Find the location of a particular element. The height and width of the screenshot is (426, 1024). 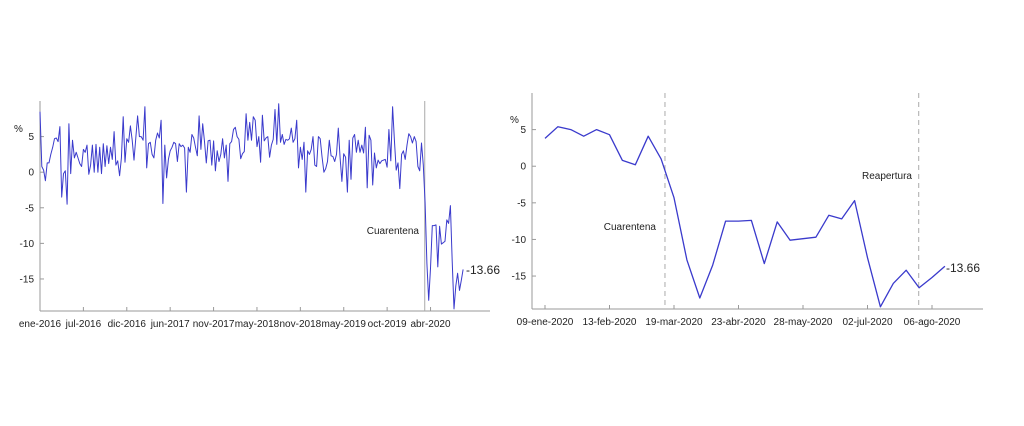

x-tick-label: 19-mar-2020 is located at coordinates (674, 322).